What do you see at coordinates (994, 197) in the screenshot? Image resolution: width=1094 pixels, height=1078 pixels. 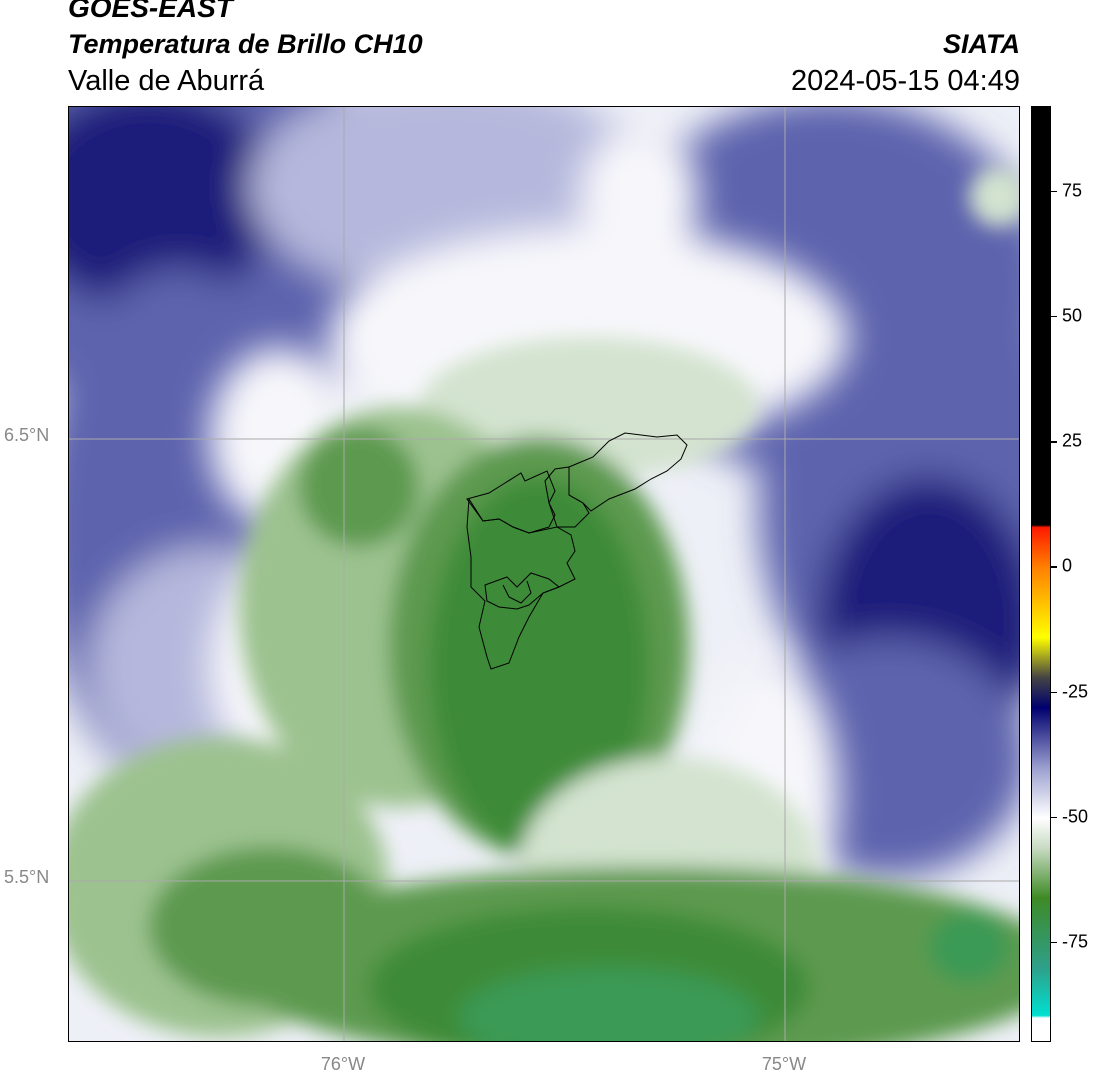 I see `green-blob-pale-ne` at bounding box center [994, 197].